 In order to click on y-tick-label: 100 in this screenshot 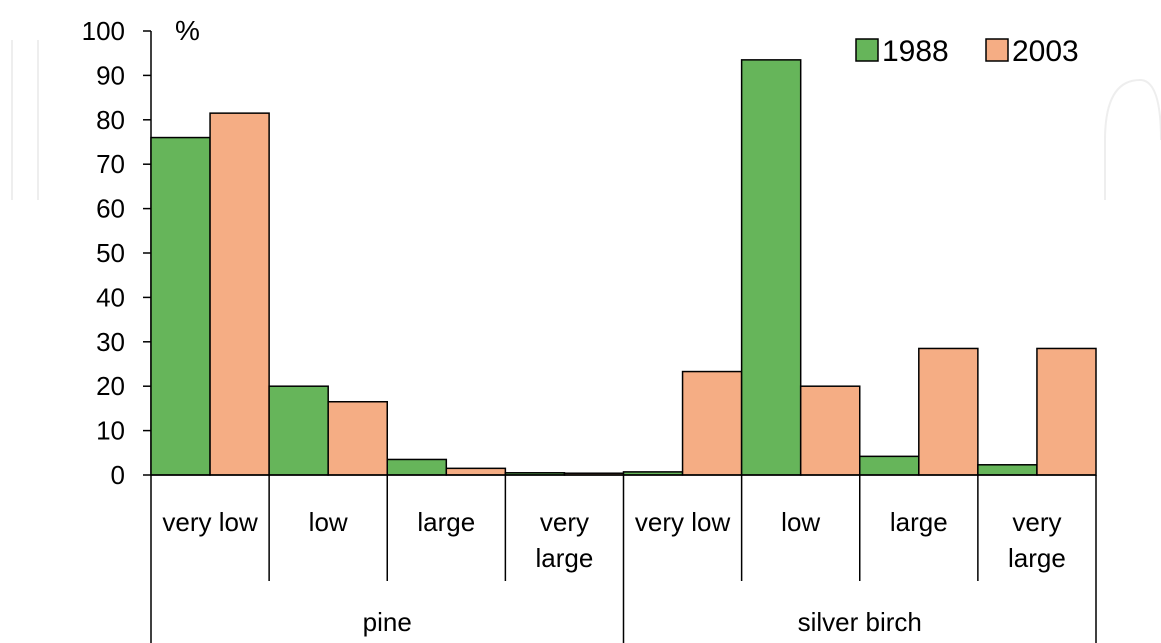, I will do `click(103, 31)`.